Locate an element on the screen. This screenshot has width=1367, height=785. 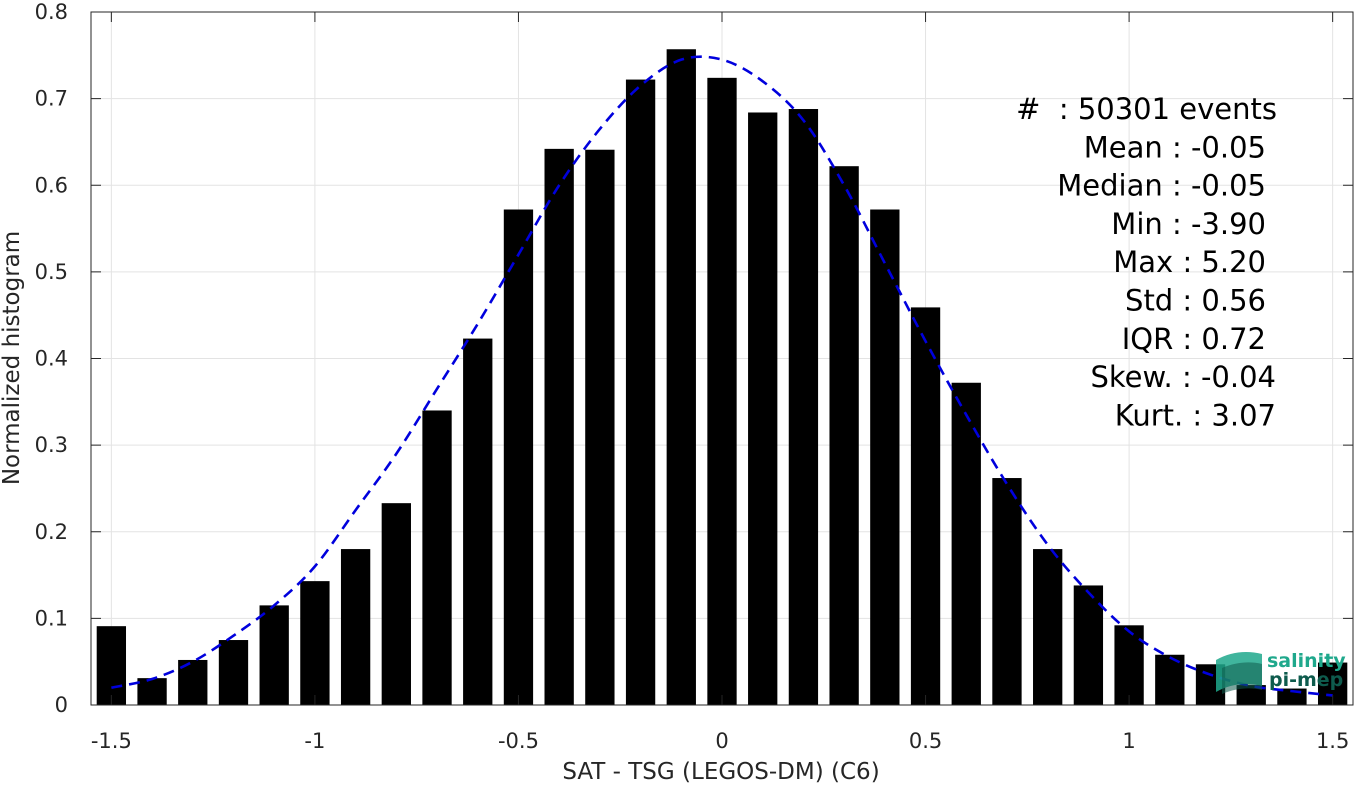
y-tick-label: 0.8 is located at coordinates (51, 12).